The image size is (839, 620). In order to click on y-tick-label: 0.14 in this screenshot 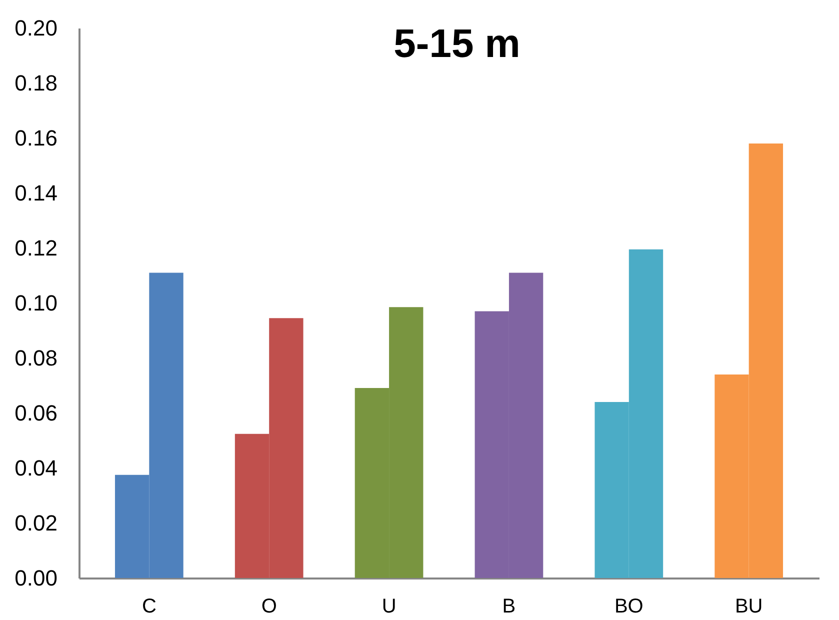, I will do `click(36, 193)`.